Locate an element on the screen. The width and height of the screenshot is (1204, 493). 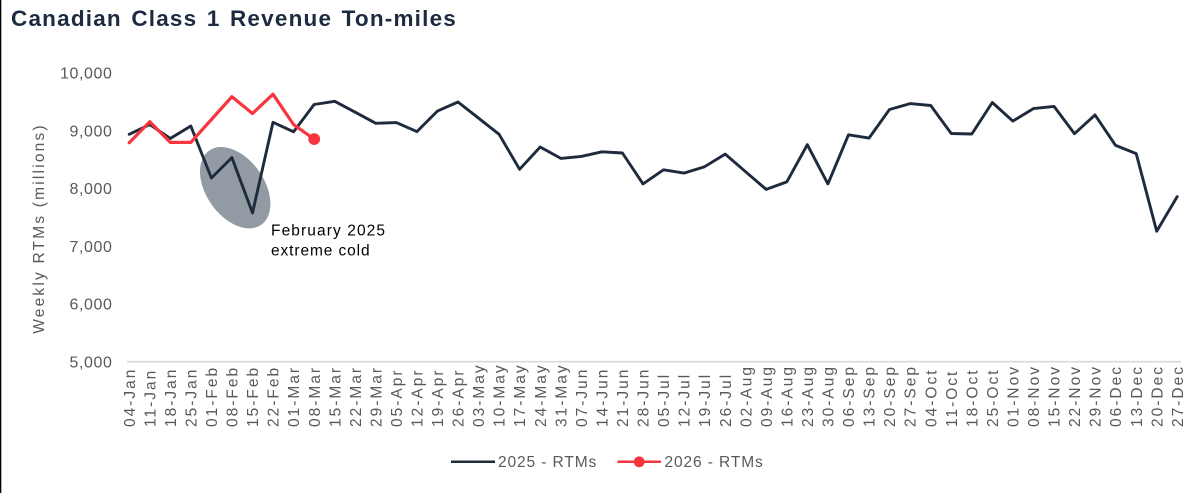
svg-text: February 2025 is located at coordinates (328, 230).